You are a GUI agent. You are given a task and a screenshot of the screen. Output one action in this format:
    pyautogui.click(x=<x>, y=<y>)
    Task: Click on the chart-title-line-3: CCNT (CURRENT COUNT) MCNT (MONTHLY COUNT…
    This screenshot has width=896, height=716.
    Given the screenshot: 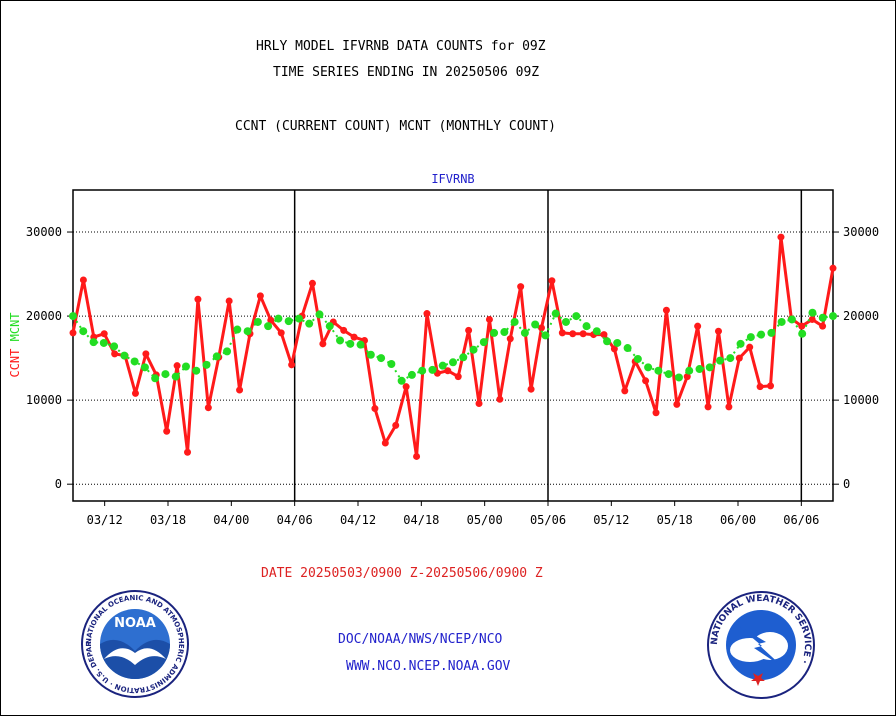 What is the action you would take?
    pyautogui.click(x=395, y=126)
    